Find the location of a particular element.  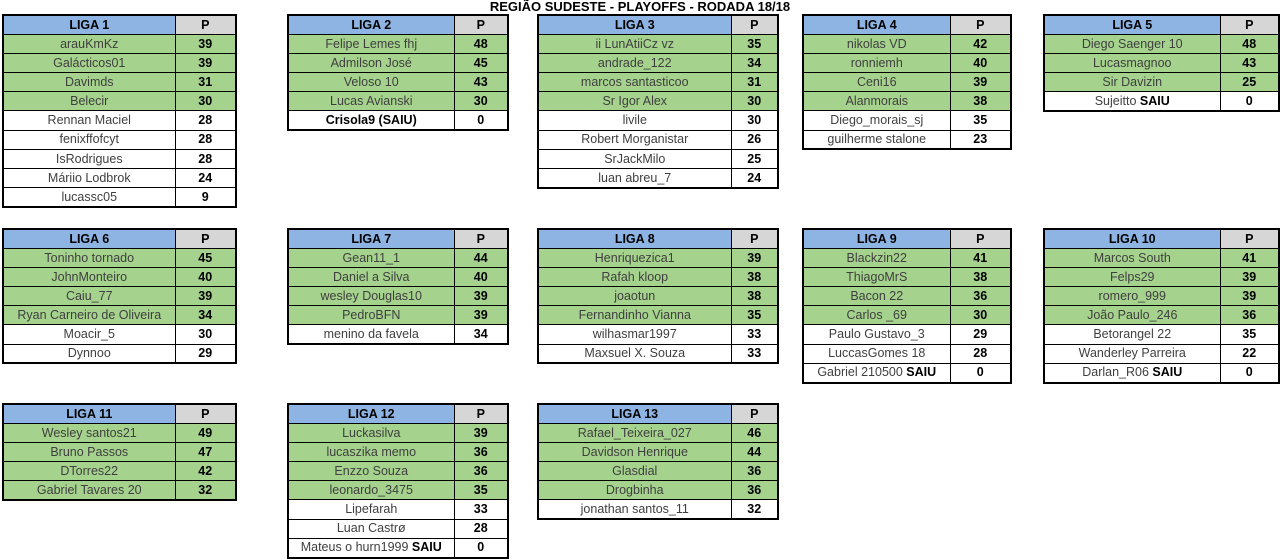

player-name: livile is located at coordinates (634, 120).